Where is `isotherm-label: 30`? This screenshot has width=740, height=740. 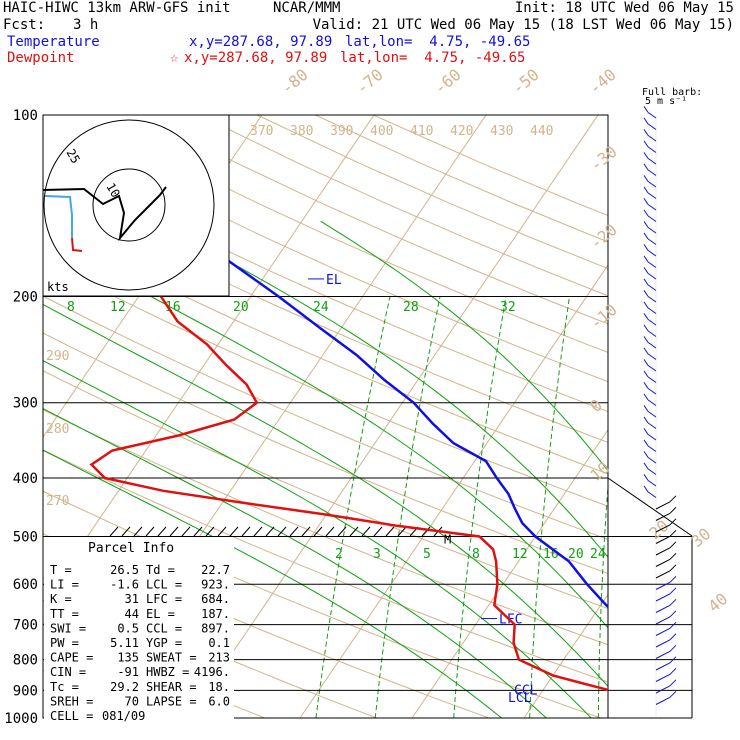 isotherm-label: 30 is located at coordinates (700, 537).